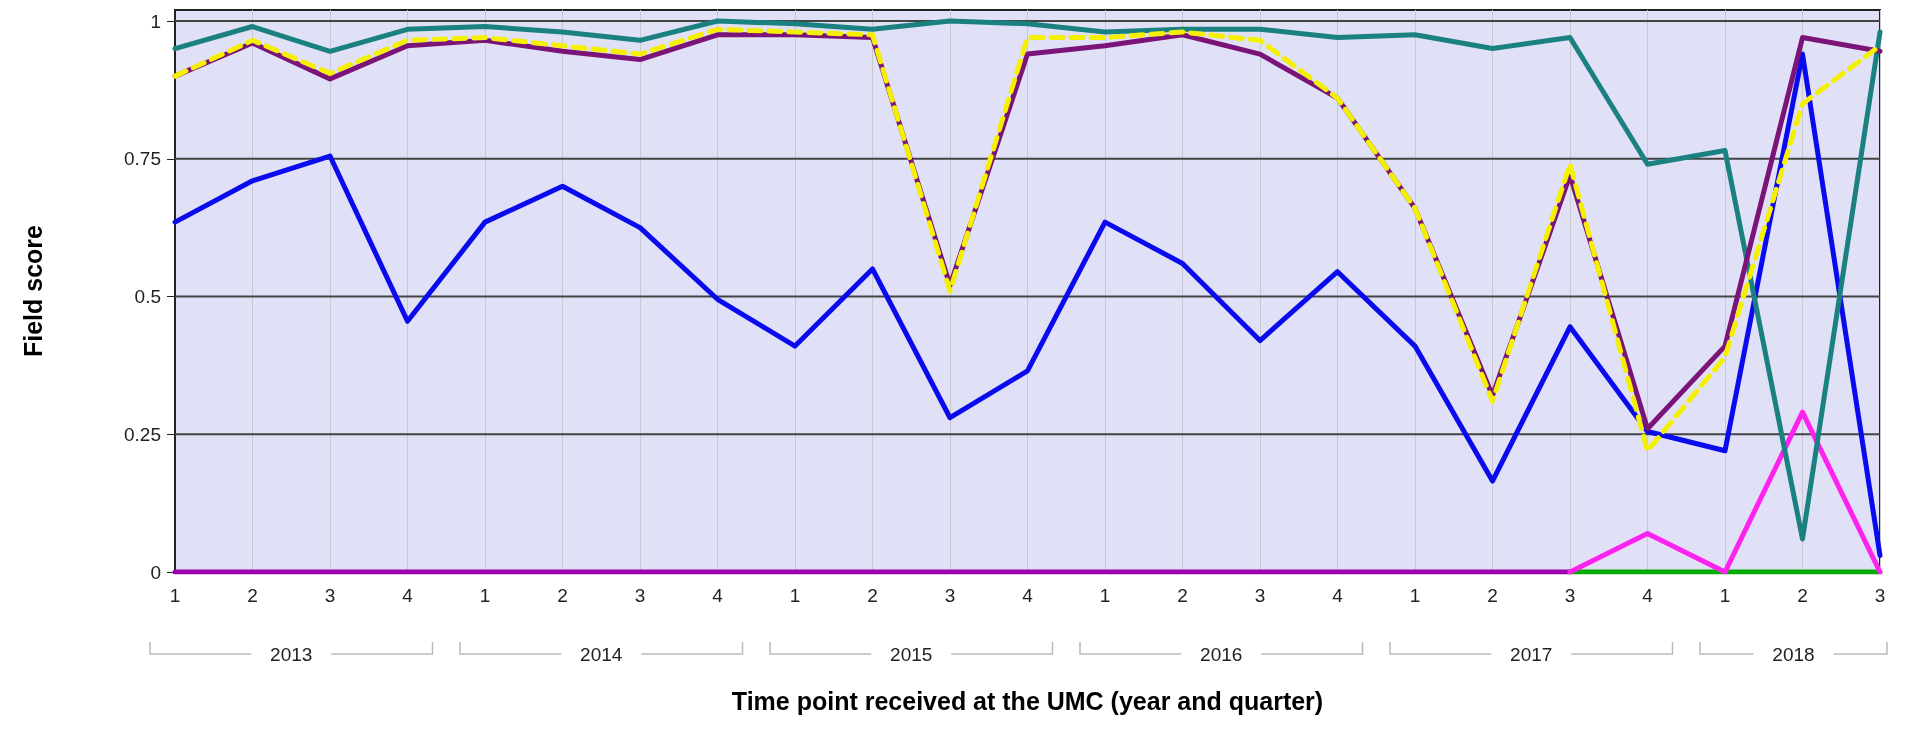  I want to click on text: 2014, so click(601, 654).